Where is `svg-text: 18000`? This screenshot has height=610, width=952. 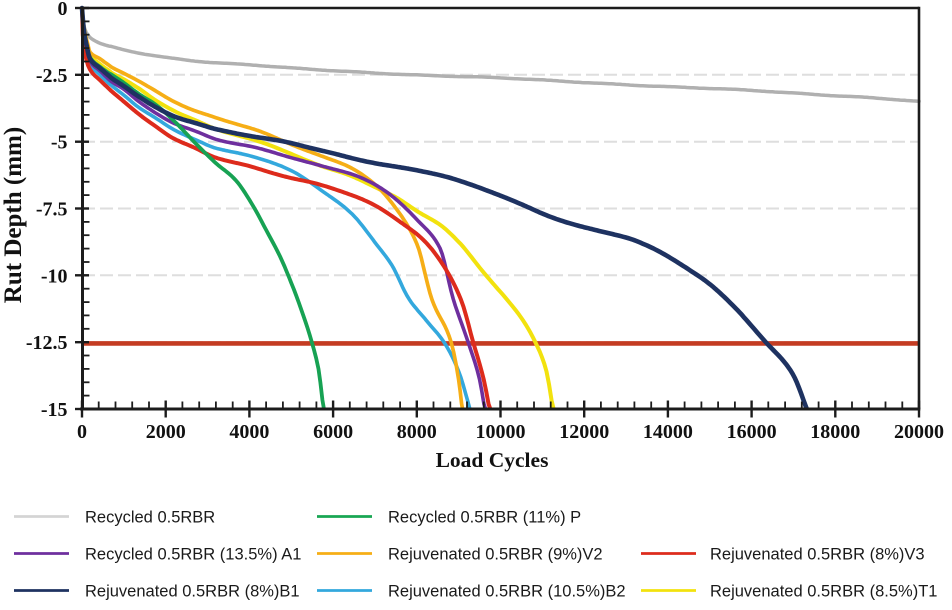 svg-text: 18000 is located at coordinates (835, 432).